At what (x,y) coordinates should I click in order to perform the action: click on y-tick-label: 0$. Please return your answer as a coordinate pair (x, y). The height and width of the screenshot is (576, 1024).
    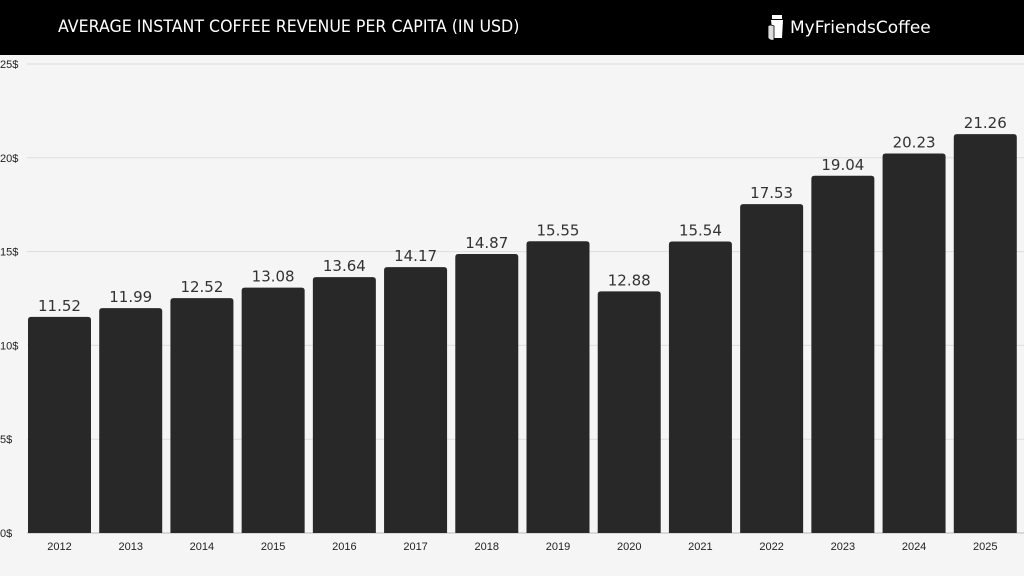
    Looking at the image, I should click on (6, 534).